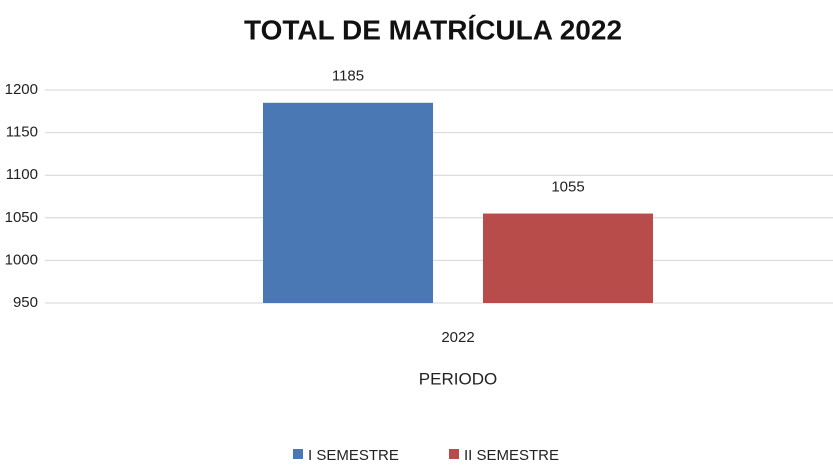 This screenshot has height=466, width=833. Describe the element at coordinates (511, 455) in the screenshot. I see `legend-label: II SEMESTRE` at that location.